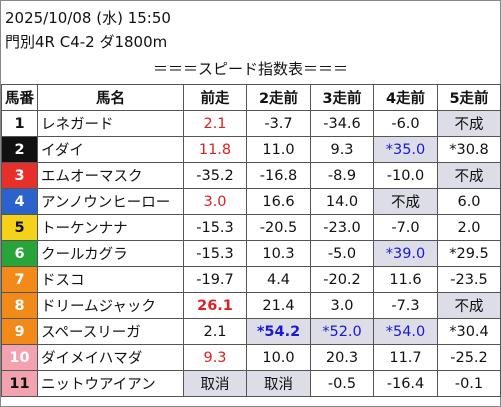 This screenshot has width=501, height=407. I want to click on speed-index-cell: -6.0, so click(405, 123).